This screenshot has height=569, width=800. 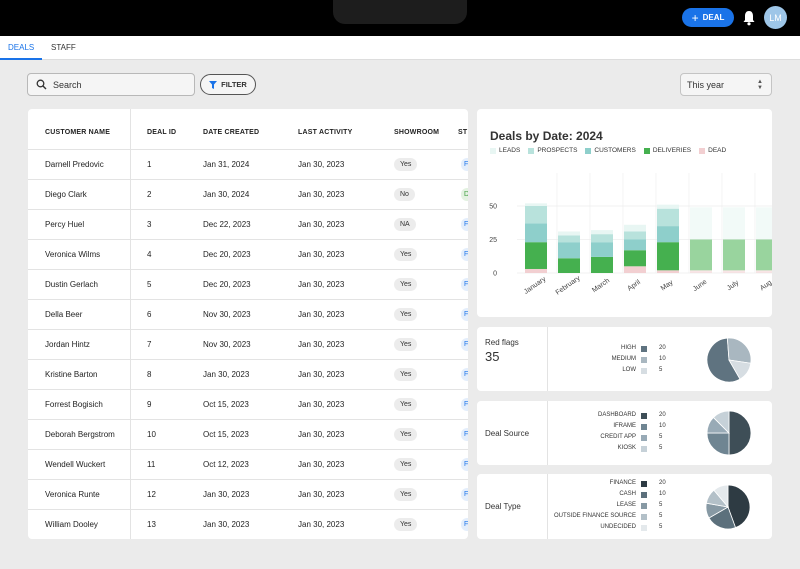 I want to click on customer-name-cell: Veronica Wilms, so click(x=73, y=254).